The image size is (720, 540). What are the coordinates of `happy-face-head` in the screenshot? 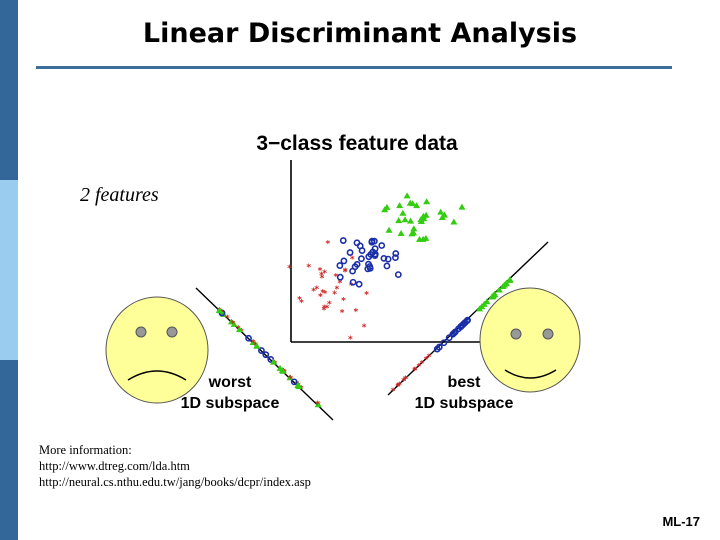 It's located at (530, 340).